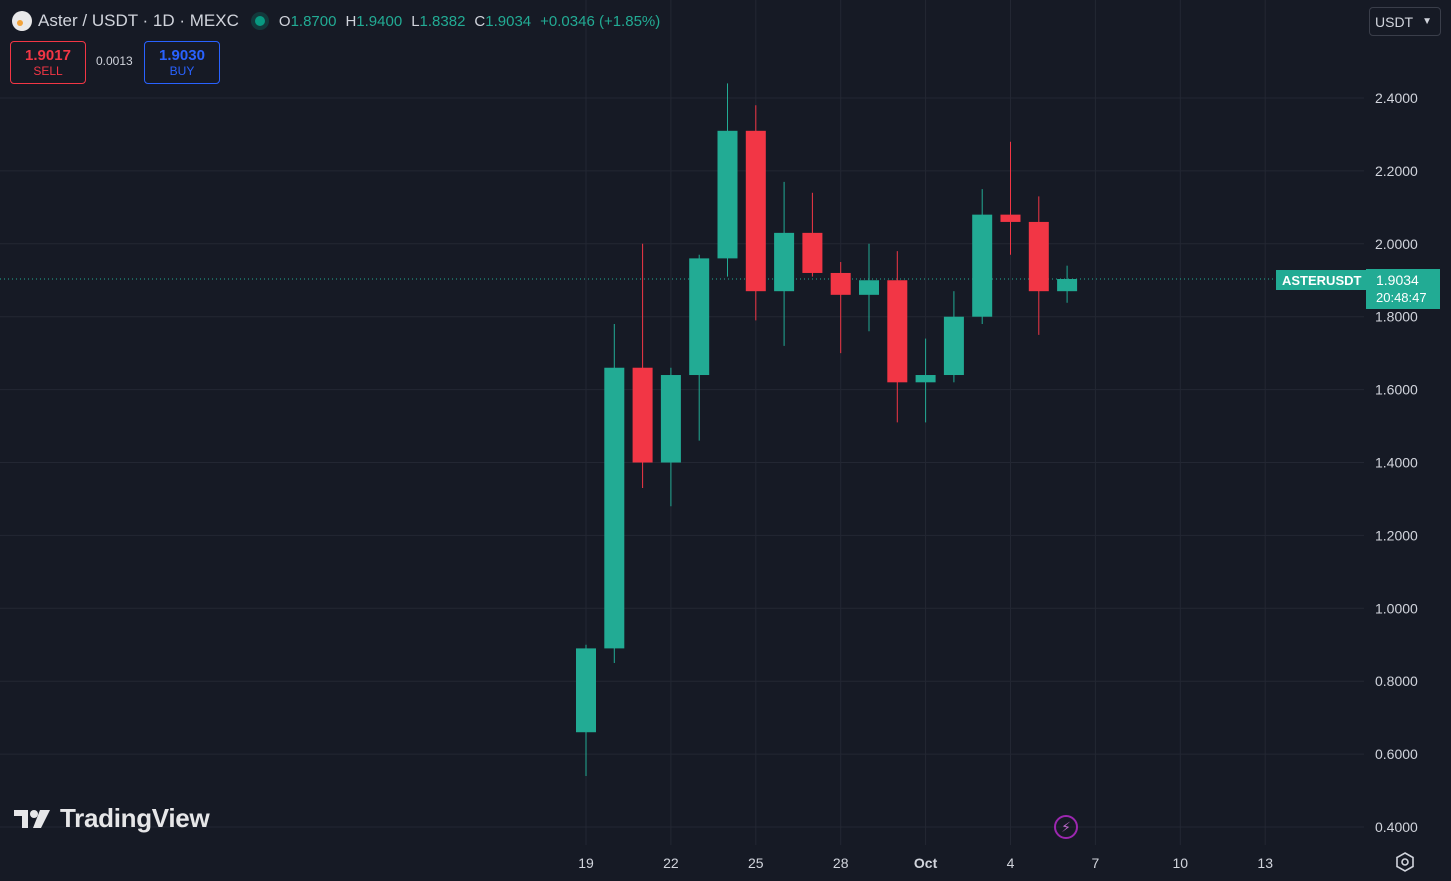 The image size is (1451, 881). I want to click on sell-button: 1.9017 SELL, so click(48, 62).